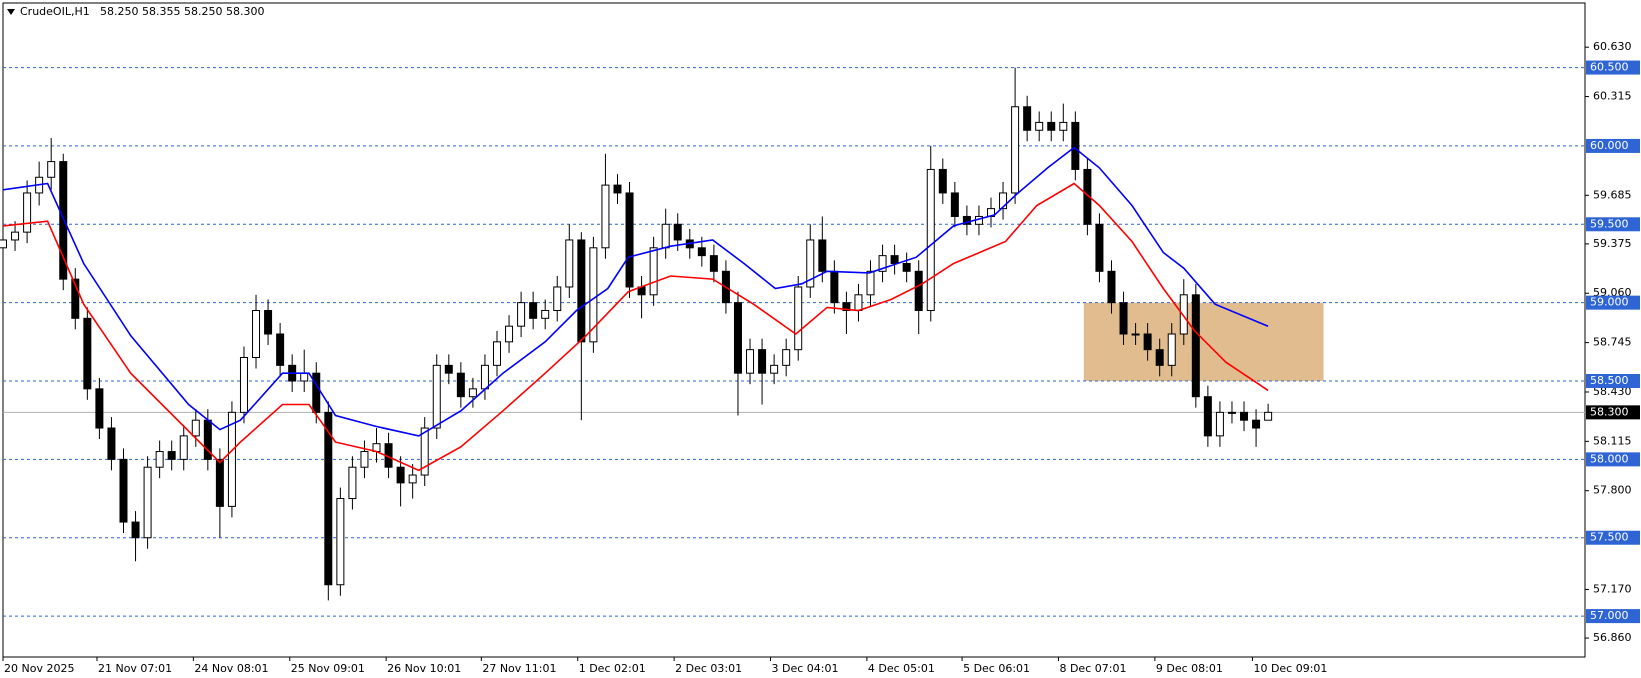 This screenshot has height=678, width=1641. I want to click on collapse-arrow, so click(11, 12).